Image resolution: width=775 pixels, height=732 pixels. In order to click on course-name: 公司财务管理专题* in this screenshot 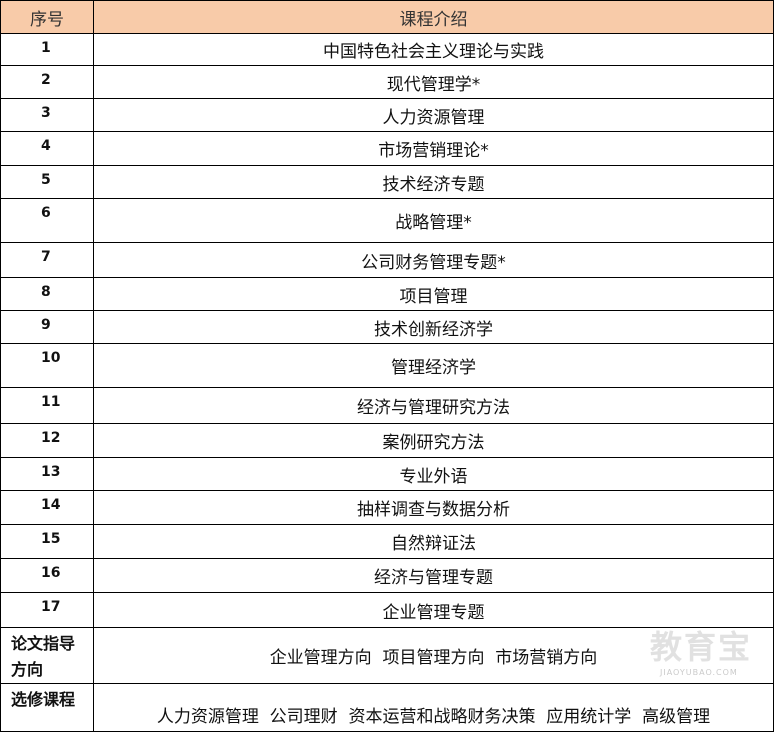, I will do `click(433, 260)`.